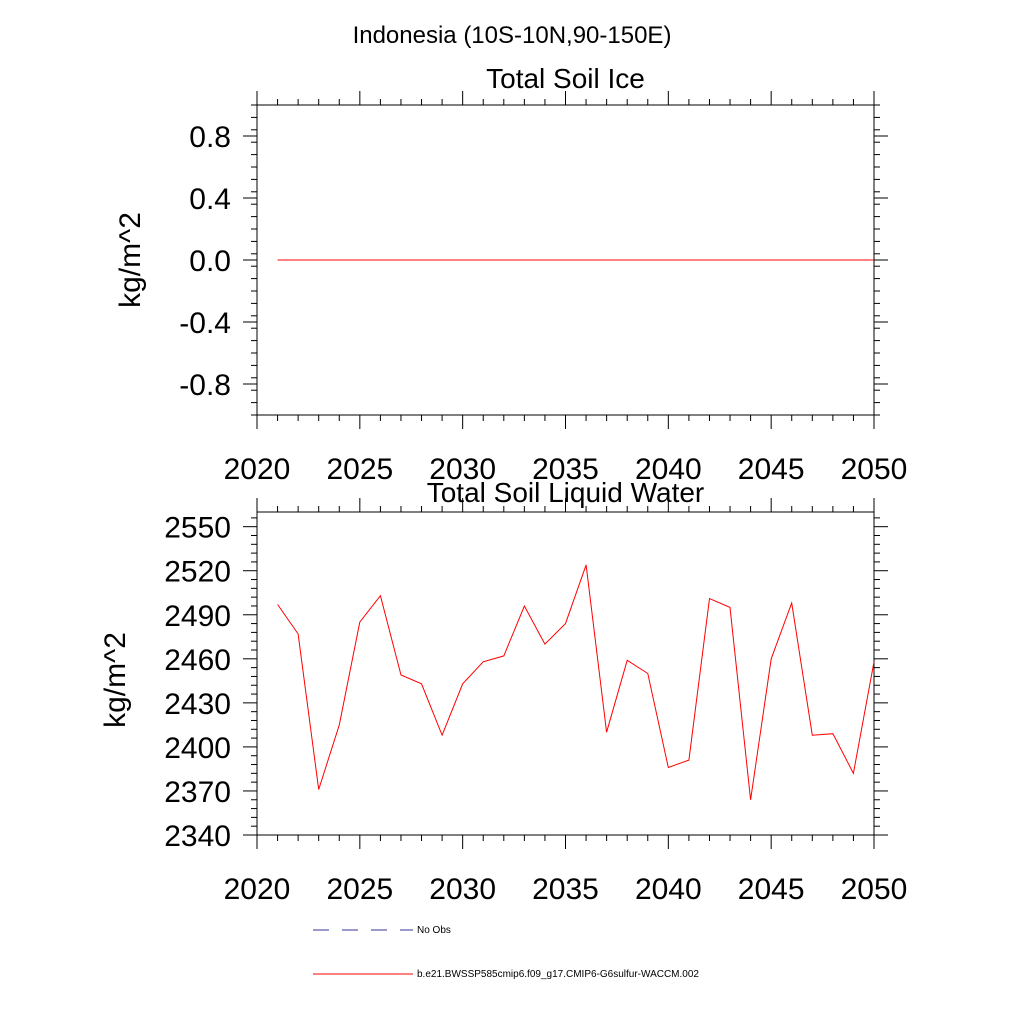 The height and width of the screenshot is (1024, 1024). I want to click on y-tick-label: -0.8, so click(205, 385).